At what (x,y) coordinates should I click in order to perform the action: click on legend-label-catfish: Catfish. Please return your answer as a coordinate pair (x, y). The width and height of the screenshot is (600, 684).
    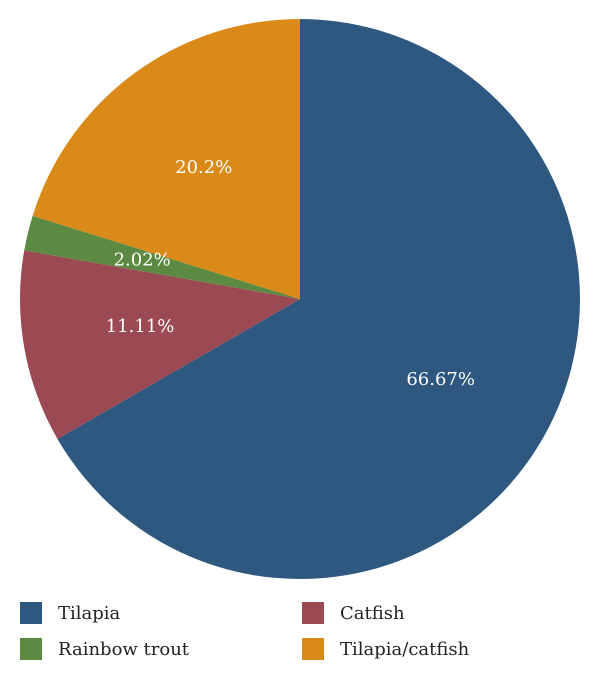
    Looking at the image, I should click on (372, 613).